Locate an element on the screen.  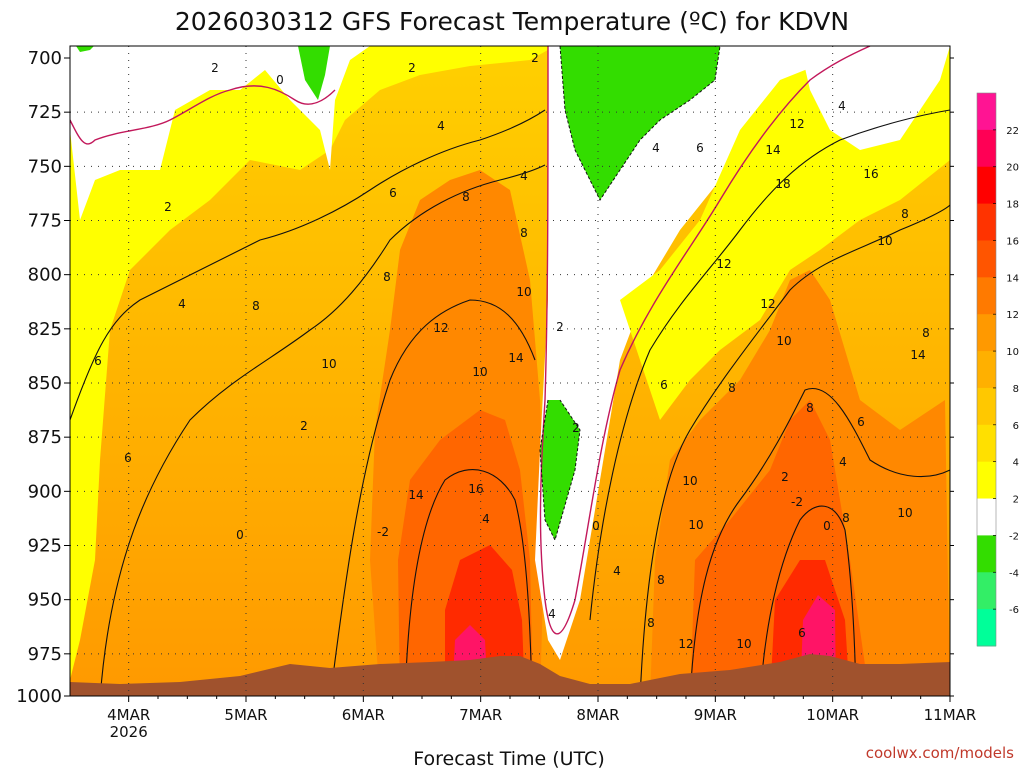
colorbar-tick-label: 12 is located at coordinates (1012, 315).